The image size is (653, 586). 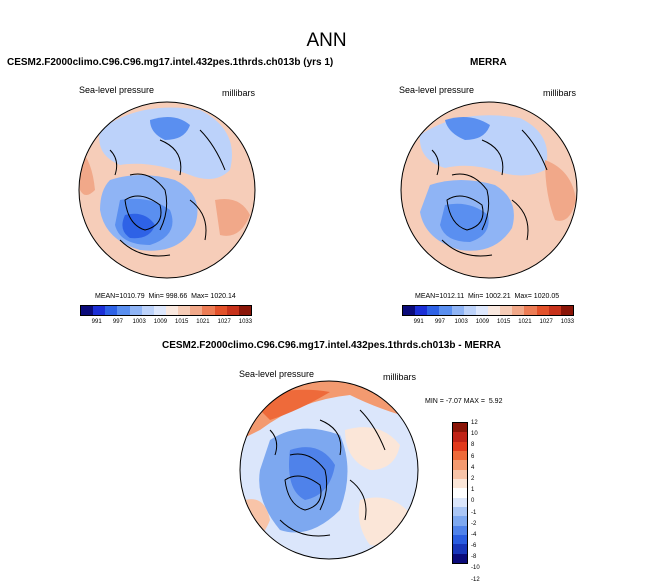 What do you see at coordinates (475, 579) in the screenshot?
I see `colorbar-label: -12` at bounding box center [475, 579].